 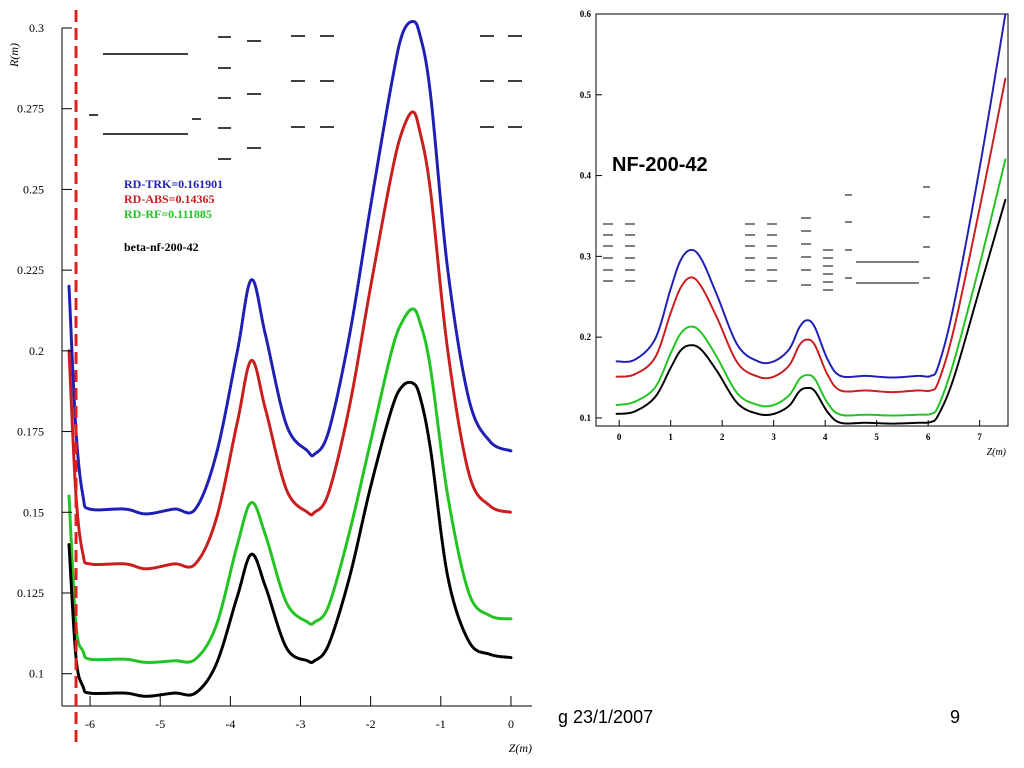 What do you see at coordinates (586, 95) in the screenshot?
I see `y-tick-label: 0.5` at bounding box center [586, 95].